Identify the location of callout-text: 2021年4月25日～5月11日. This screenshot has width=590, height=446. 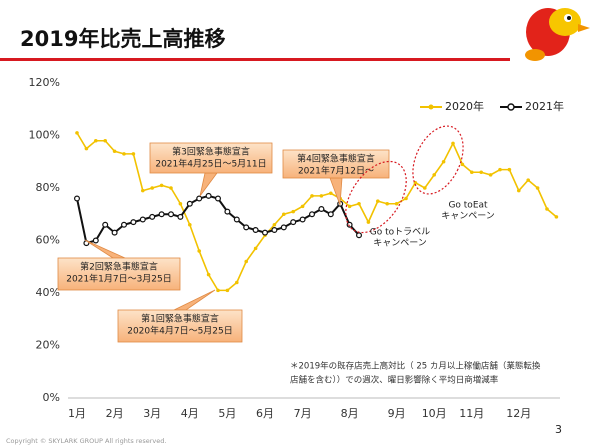
(210, 164).